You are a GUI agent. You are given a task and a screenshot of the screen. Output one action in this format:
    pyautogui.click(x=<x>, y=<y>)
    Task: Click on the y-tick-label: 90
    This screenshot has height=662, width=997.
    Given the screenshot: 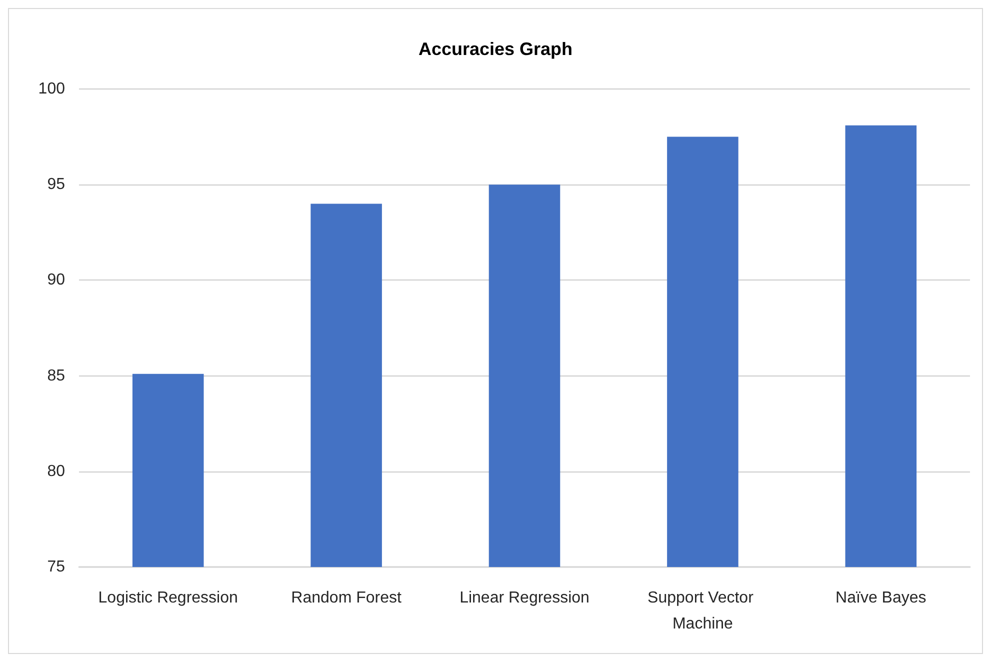 What is the action you would take?
    pyautogui.click(x=56, y=280)
    